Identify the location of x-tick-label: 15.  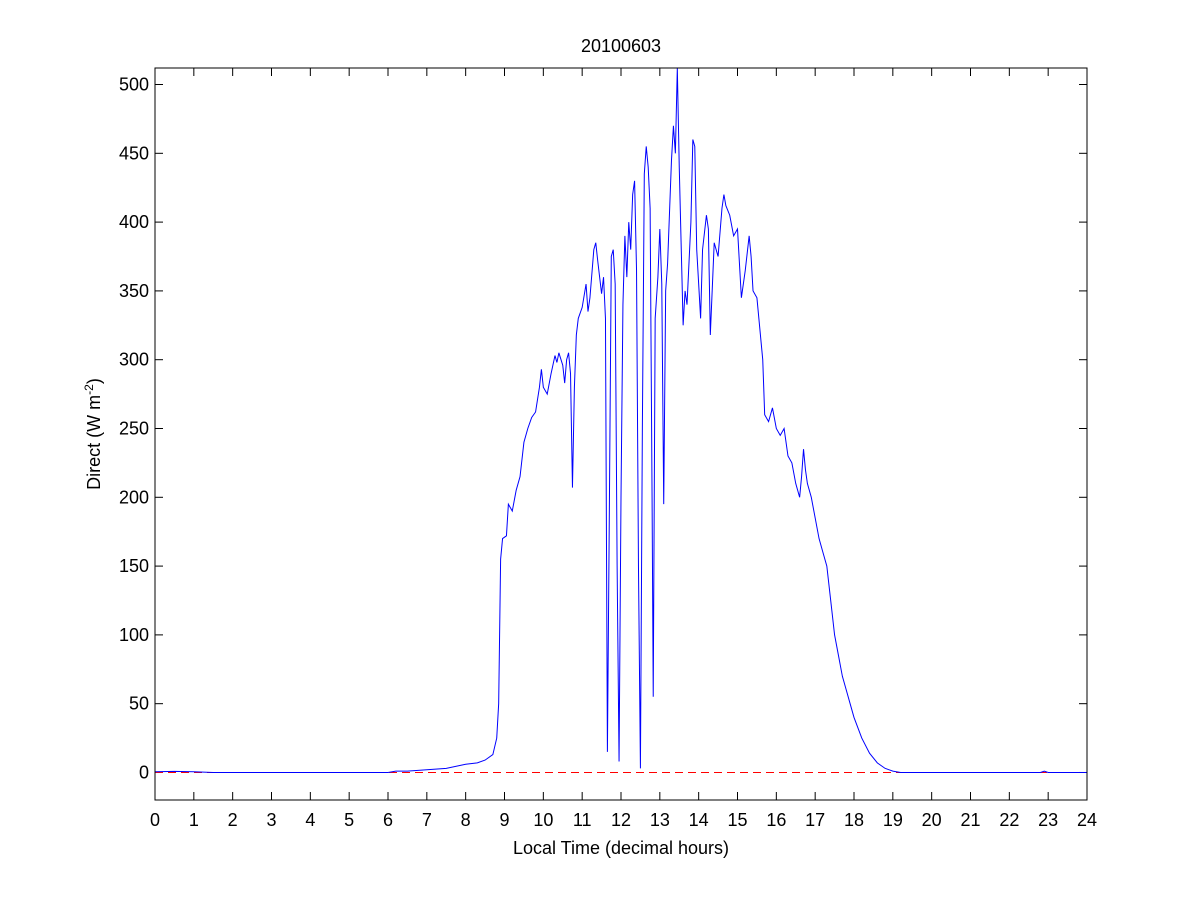
(737, 820).